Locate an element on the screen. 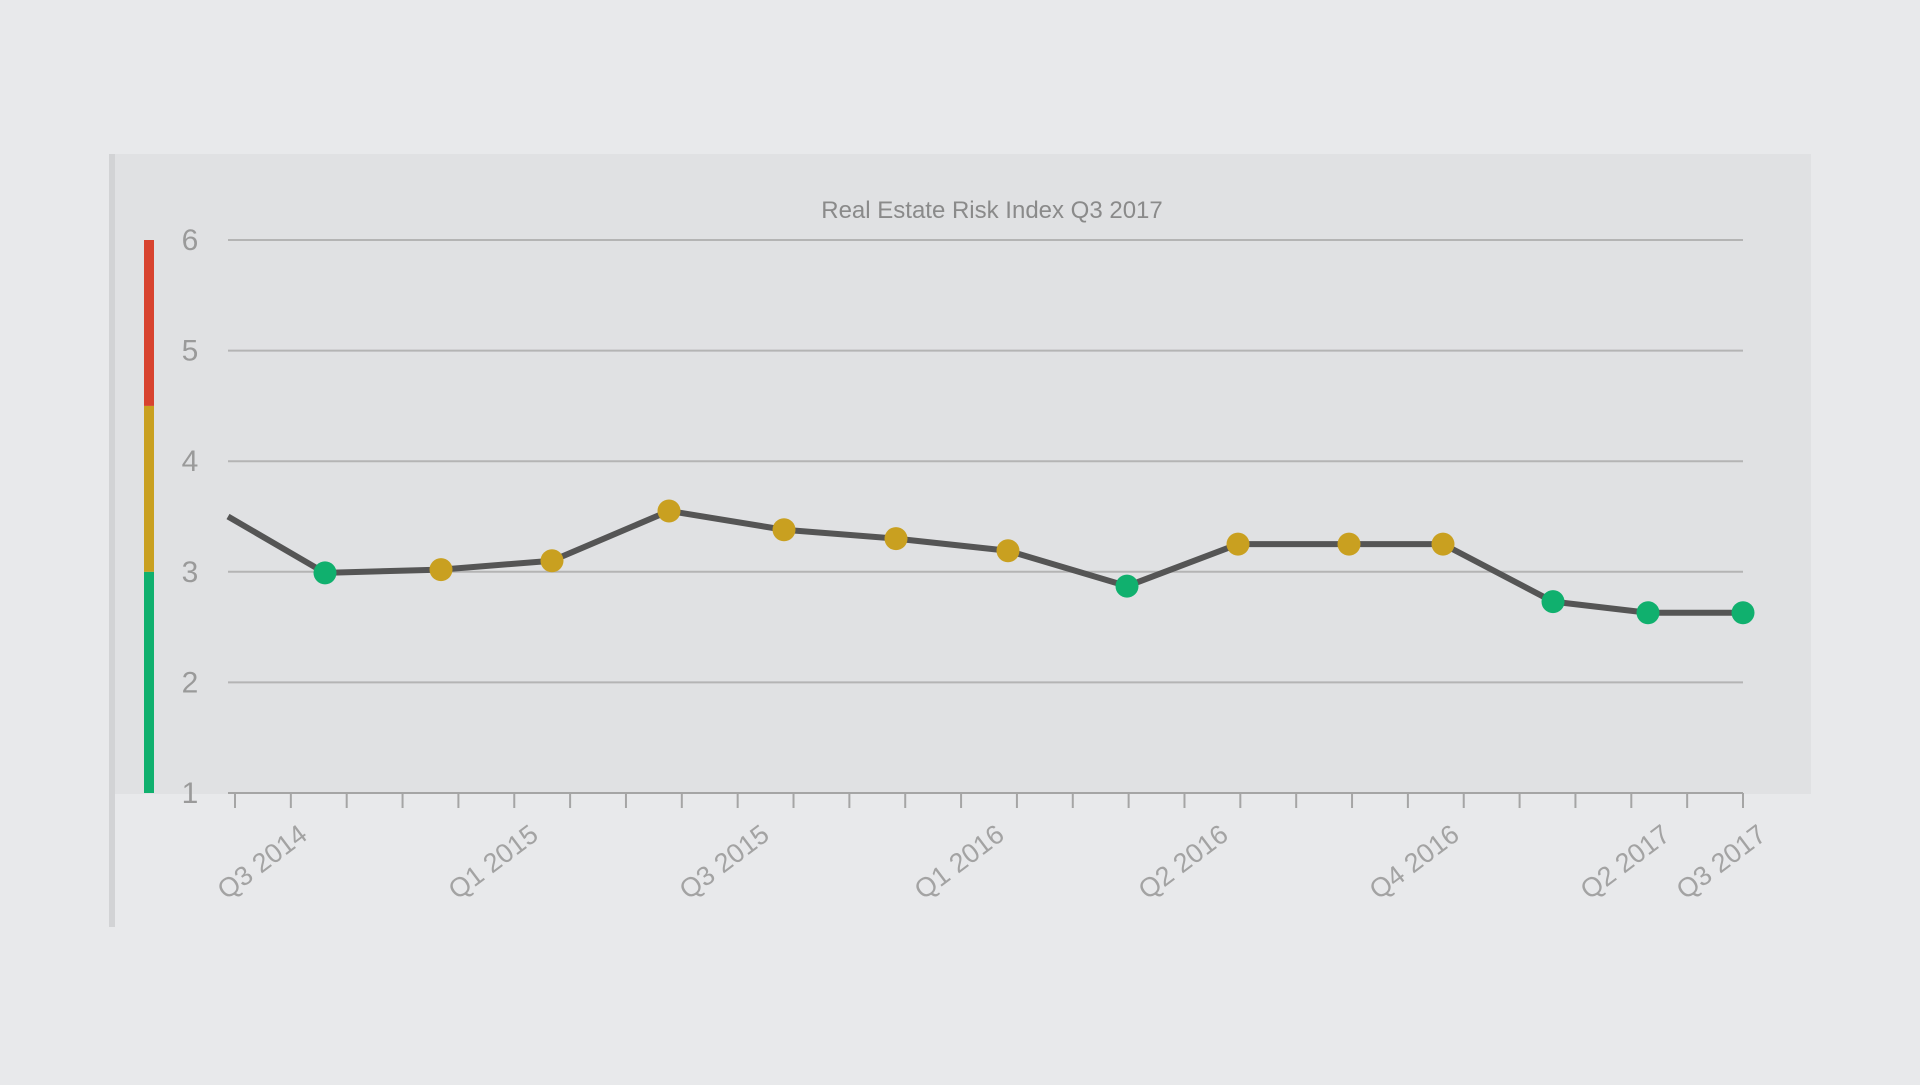 This screenshot has height=1085, width=1920. risk-band-bar is located at coordinates (149, 516).